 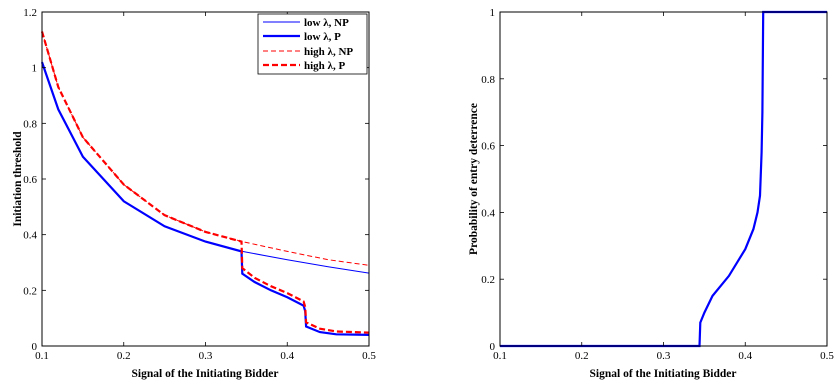 What do you see at coordinates (35, 347) in the screenshot?
I see `left-y-tick-label: 0` at bounding box center [35, 347].